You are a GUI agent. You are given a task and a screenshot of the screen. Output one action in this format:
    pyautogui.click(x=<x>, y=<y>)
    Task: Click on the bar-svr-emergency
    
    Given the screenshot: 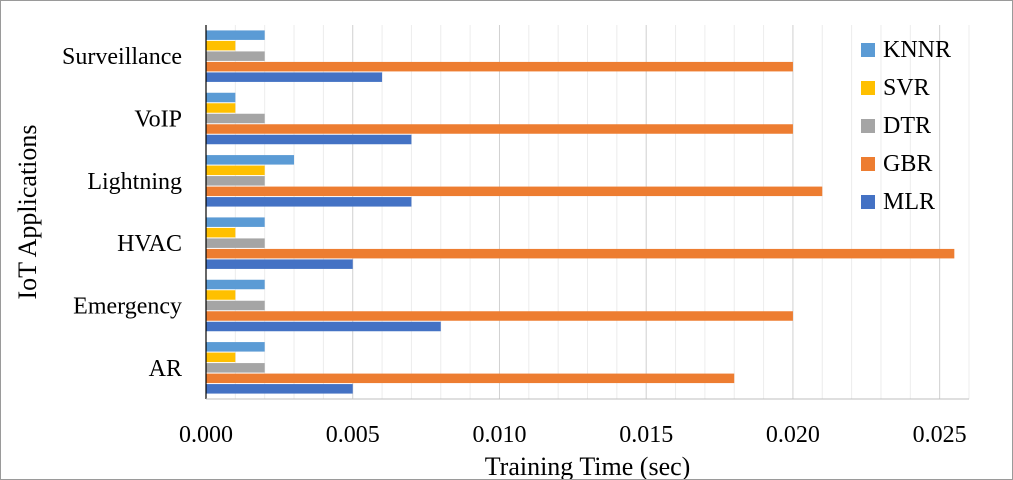 What is the action you would take?
    pyautogui.click(x=221, y=295)
    